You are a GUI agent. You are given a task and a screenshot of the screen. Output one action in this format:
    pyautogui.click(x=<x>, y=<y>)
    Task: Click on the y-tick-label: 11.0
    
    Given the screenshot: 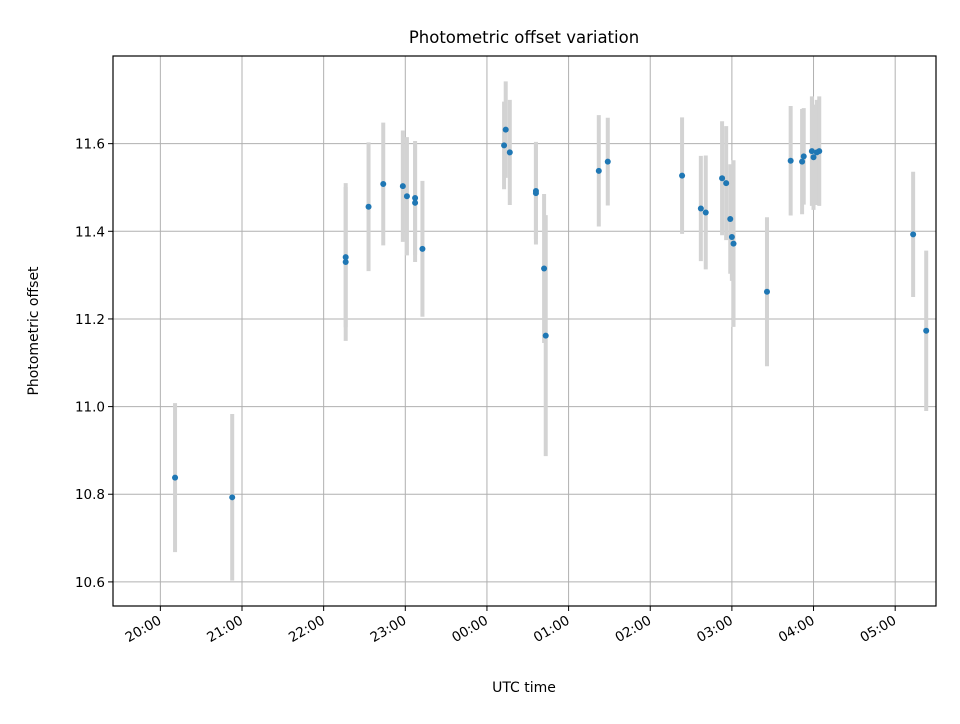 What is the action you would take?
    pyautogui.click(x=90, y=408)
    